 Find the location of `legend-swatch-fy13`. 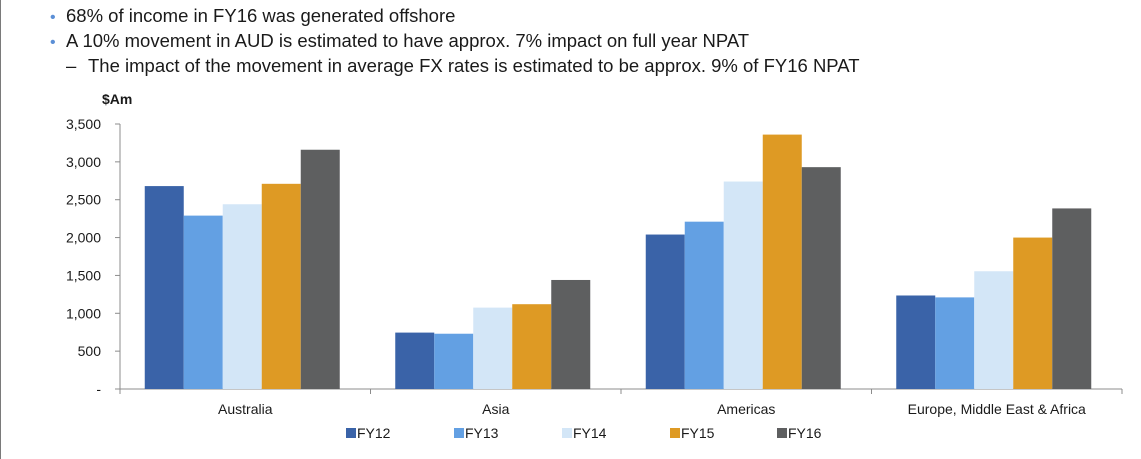

legend-swatch-fy13 is located at coordinates (459, 433).